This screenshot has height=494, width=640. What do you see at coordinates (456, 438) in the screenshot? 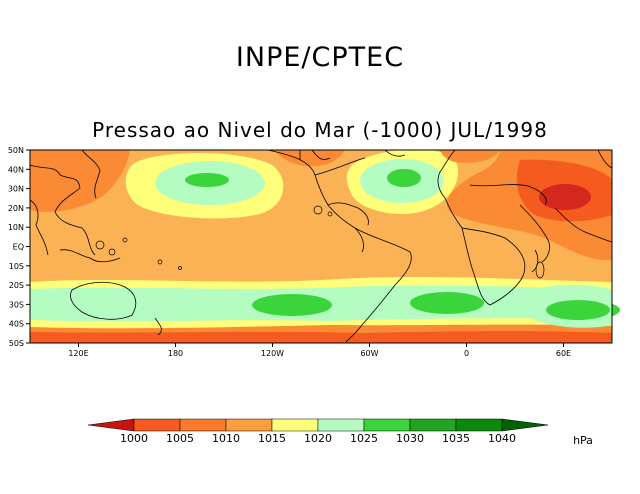
I see `colorbar-label: 1035` at bounding box center [456, 438].